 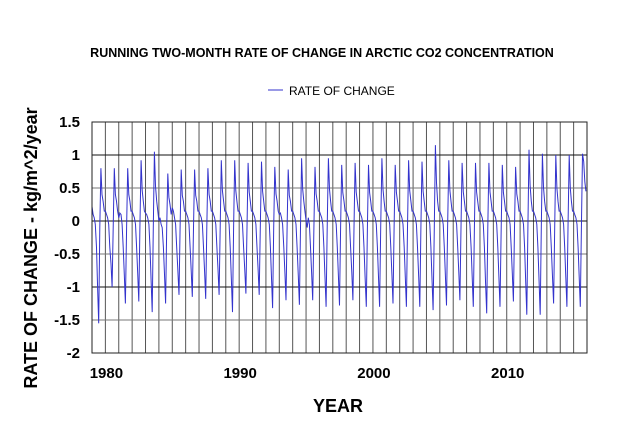 I want to click on x-tick-label: 2000, so click(x=373, y=373).